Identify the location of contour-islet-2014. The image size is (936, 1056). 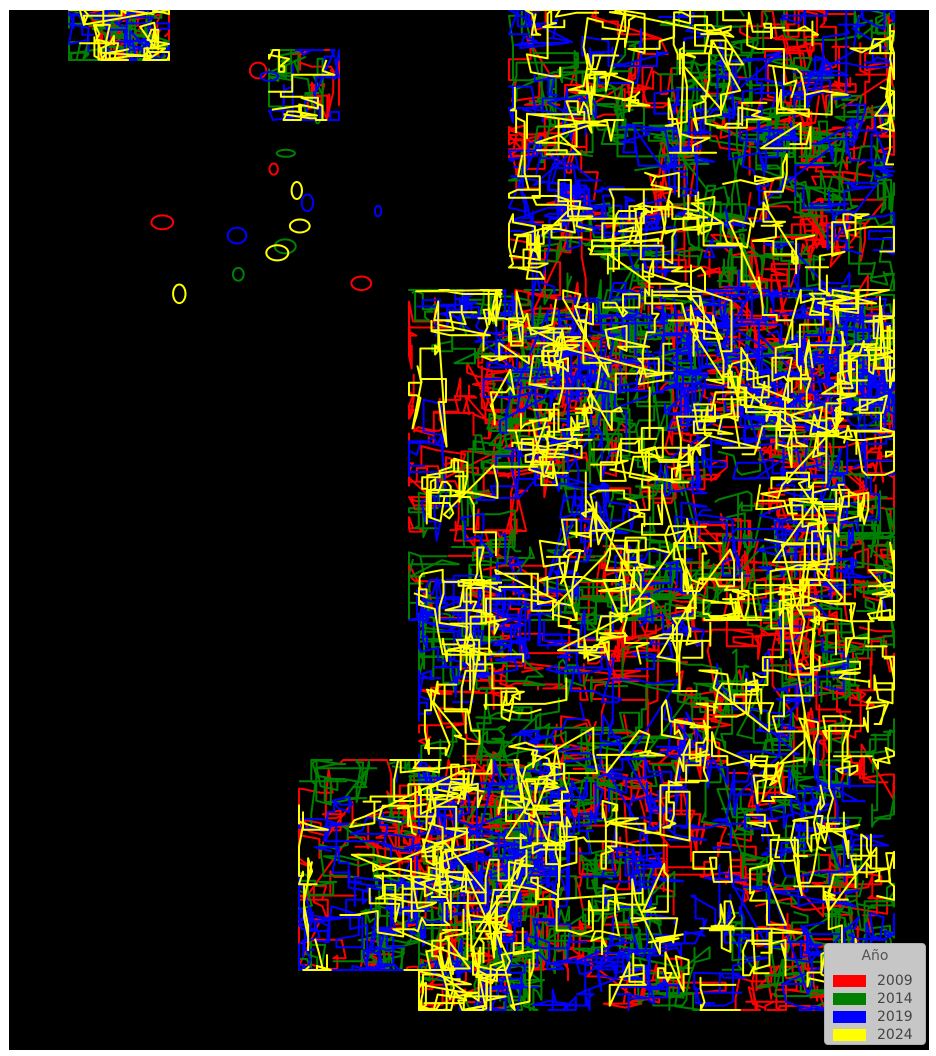
(238, 274).